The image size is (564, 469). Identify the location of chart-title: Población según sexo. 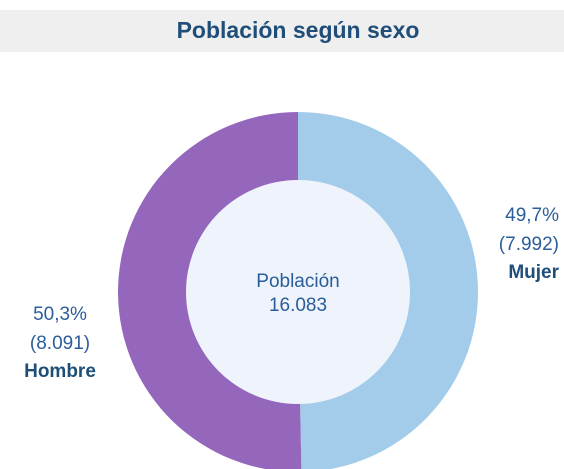
(298, 30).